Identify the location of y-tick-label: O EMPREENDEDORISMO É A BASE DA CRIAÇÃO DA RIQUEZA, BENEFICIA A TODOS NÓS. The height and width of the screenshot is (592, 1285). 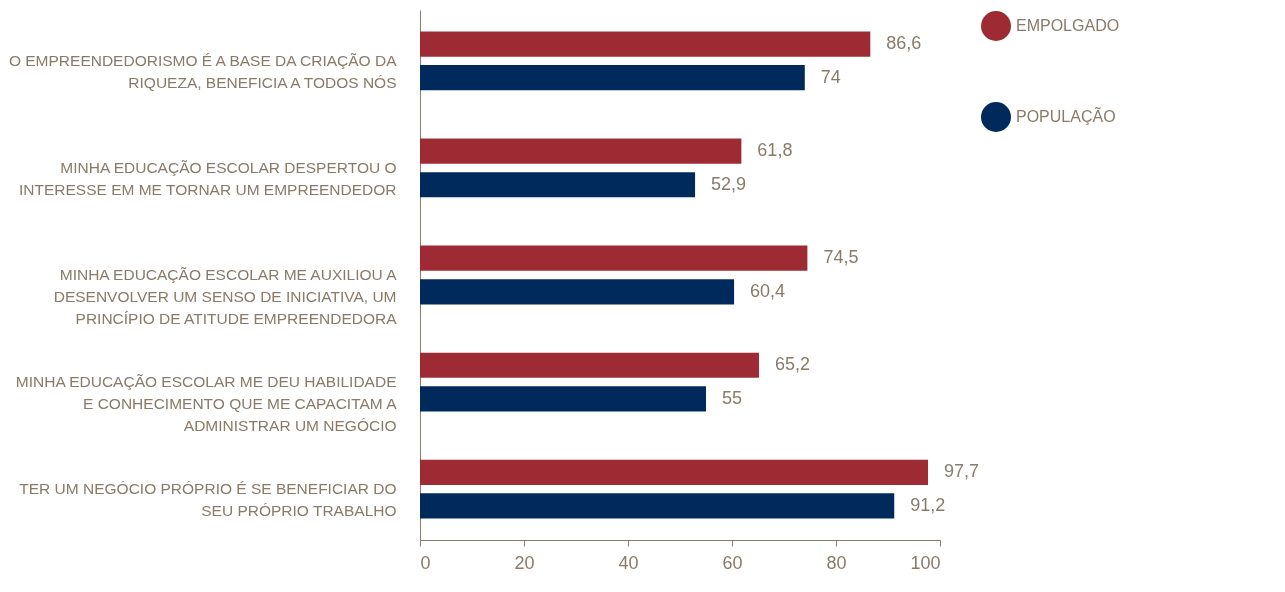
(203, 71).